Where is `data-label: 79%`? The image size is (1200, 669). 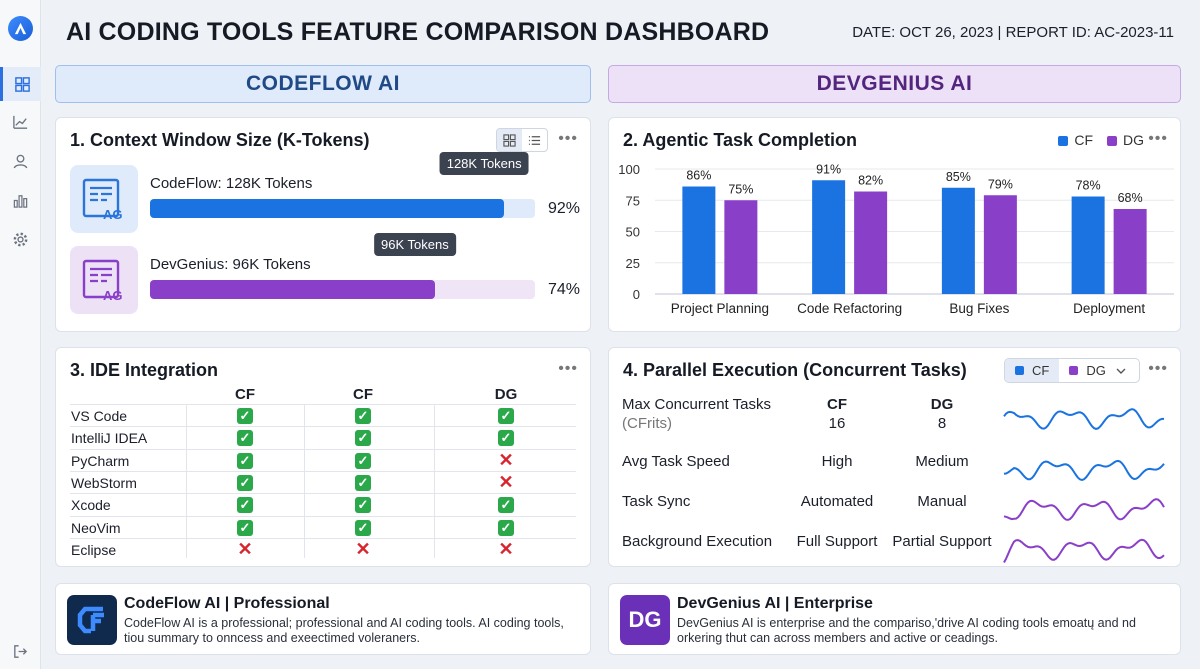 data-label: 79% is located at coordinates (1000, 184).